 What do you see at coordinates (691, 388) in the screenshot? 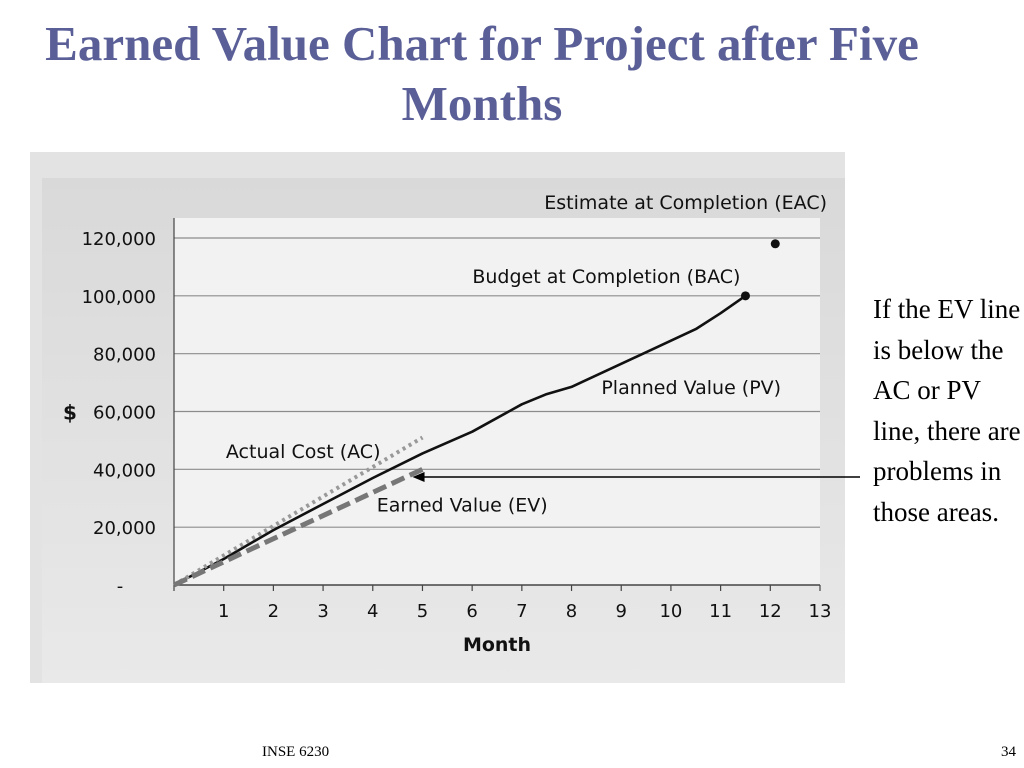
I see `series-label-planned-value-pv: Planned Value (PV)` at bounding box center [691, 388].